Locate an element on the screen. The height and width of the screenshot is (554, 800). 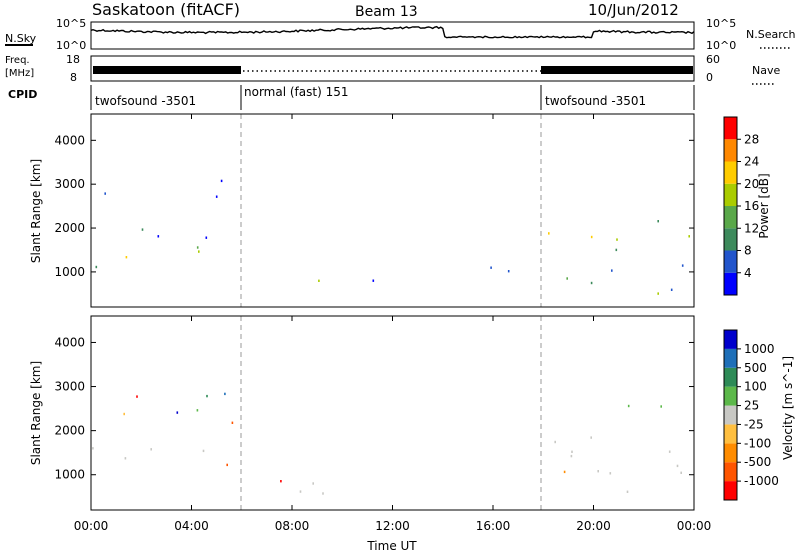
cpid-label: CPID is located at coordinates (22, 94).